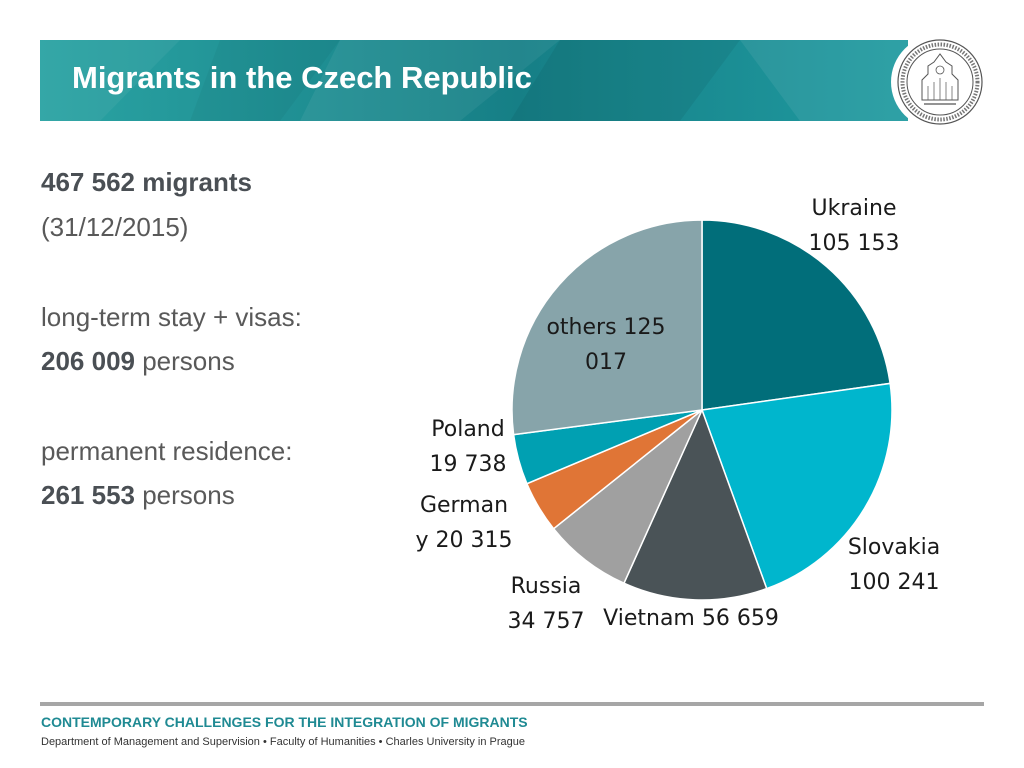  What do you see at coordinates (88, 361) in the screenshot?
I see `long-term-value: 206 009` at bounding box center [88, 361].